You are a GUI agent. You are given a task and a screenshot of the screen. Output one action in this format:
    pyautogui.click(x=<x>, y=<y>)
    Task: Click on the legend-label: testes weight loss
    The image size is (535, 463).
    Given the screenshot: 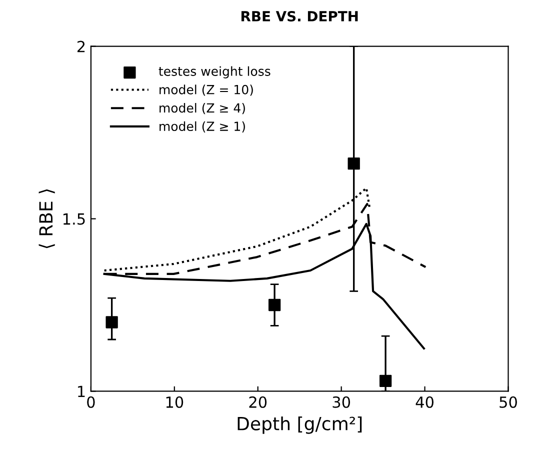 What is the action you would take?
    pyautogui.click(x=214, y=72)
    